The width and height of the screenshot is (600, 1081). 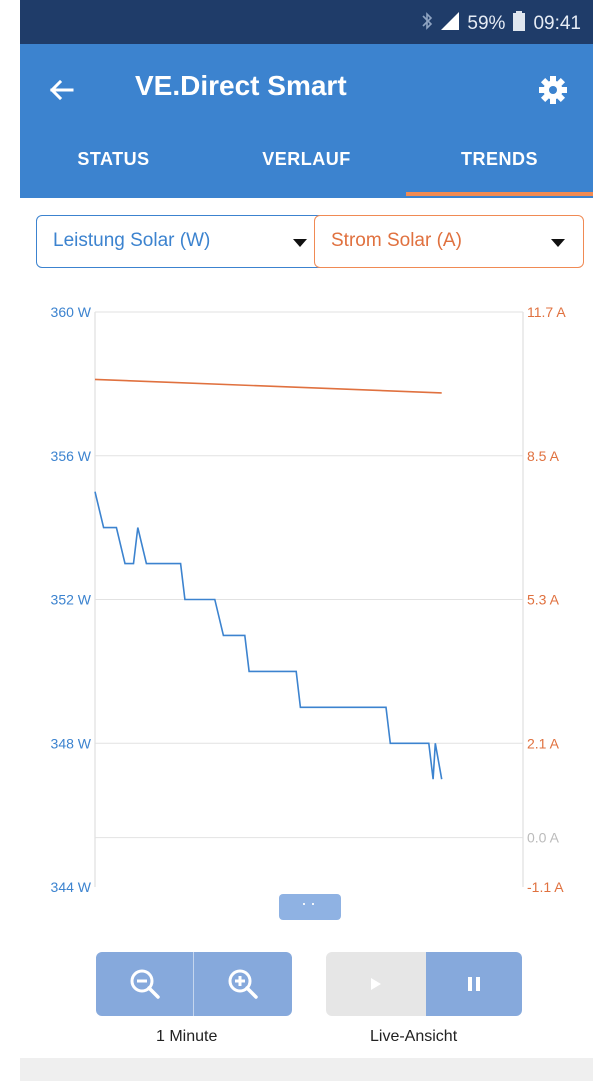 I want to click on tab-verlauf: VERLAUF, so click(x=306, y=159).